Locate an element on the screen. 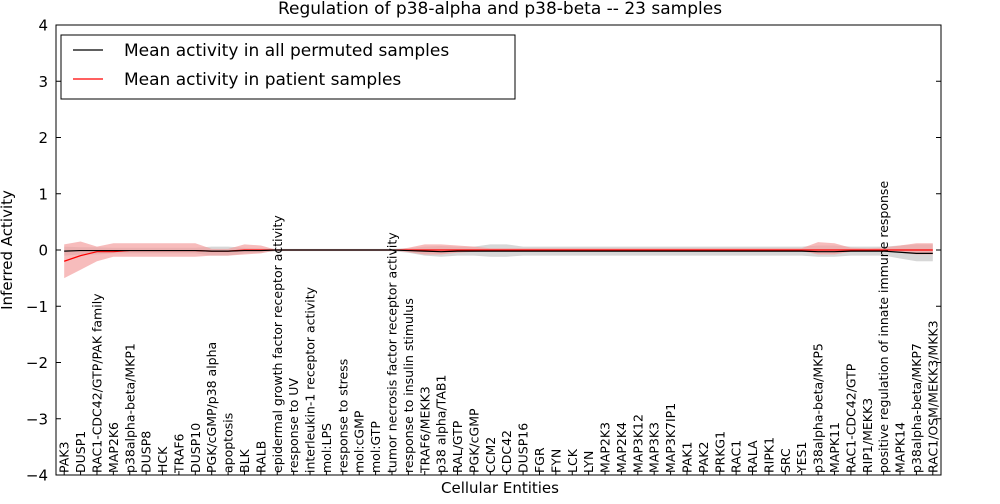 This screenshot has width=1000, height=504. x-tick-label: p38alpha-beta/MKP7 is located at coordinates (916, 408).